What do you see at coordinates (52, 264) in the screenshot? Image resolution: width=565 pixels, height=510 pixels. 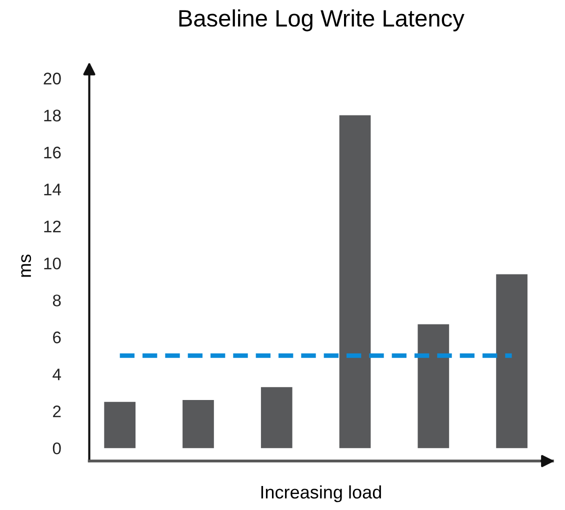 I see `y-tick-label: 10` at bounding box center [52, 264].